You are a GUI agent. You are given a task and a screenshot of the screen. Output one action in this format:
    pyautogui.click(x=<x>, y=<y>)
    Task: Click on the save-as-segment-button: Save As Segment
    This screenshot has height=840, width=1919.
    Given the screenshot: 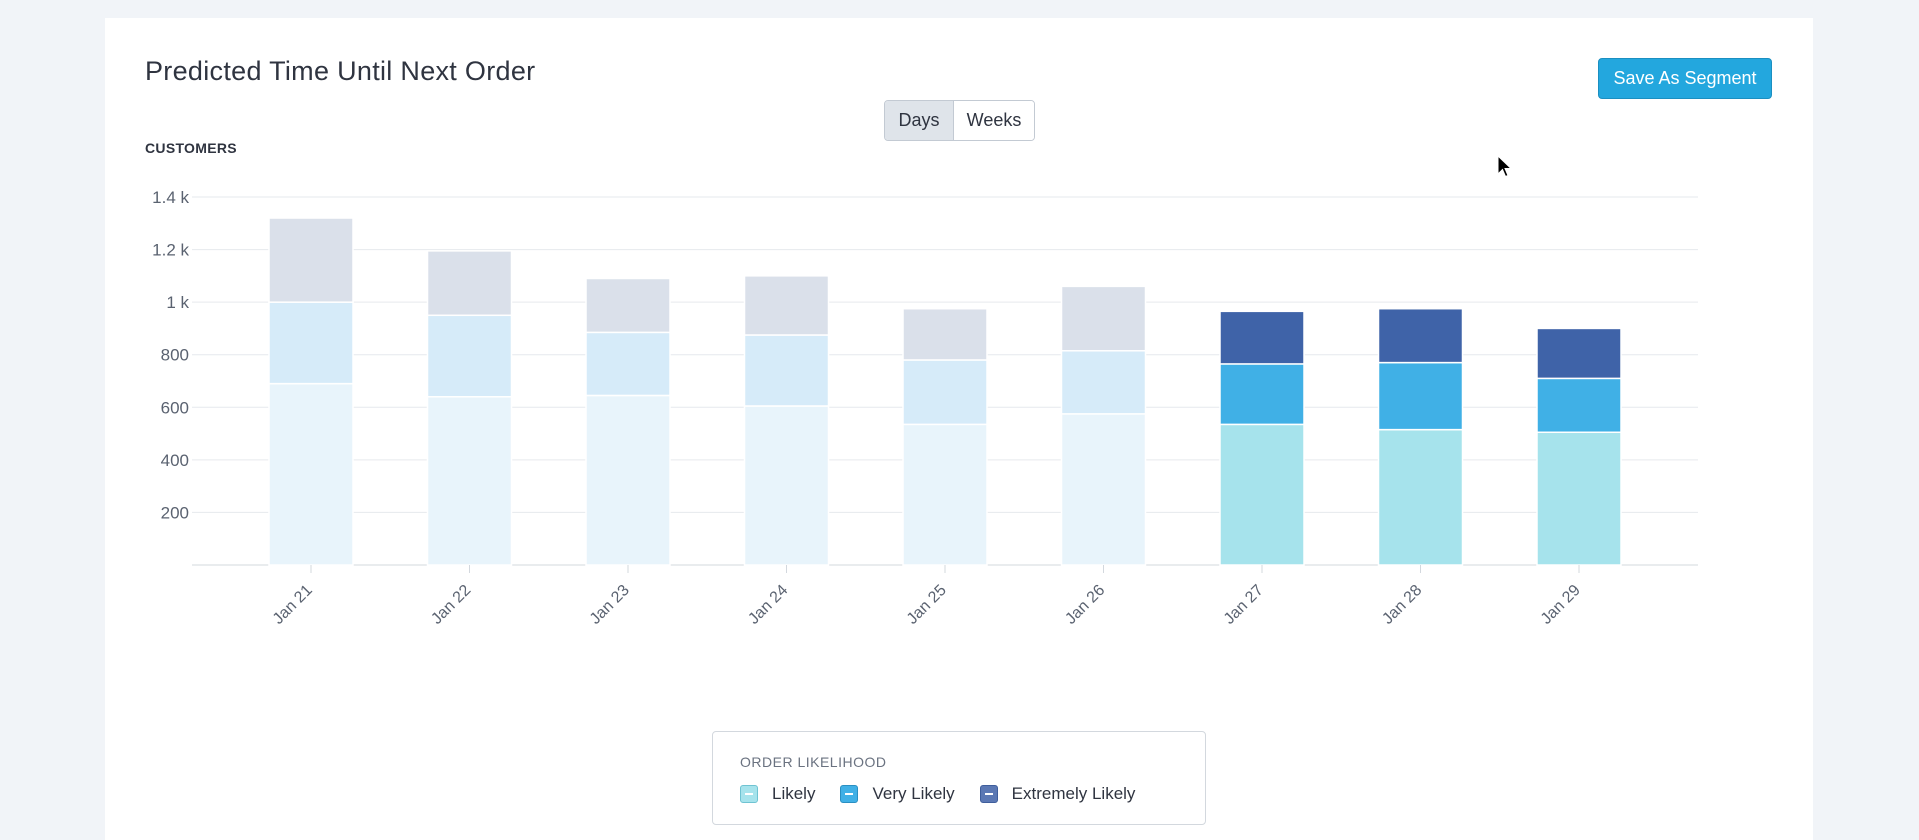 What is the action you would take?
    pyautogui.click(x=1685, y=78)
    